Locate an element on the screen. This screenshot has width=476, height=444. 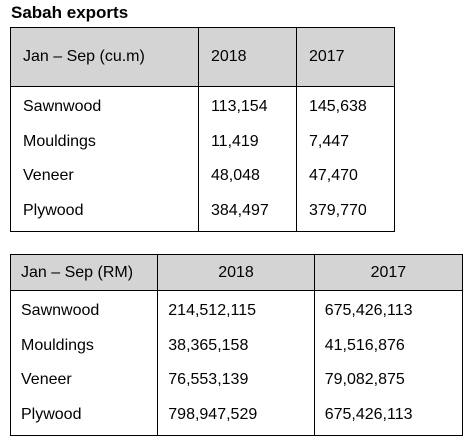
table-header-row: Jan – Sep (cu.m) 2018 2017 is located at coordinates (203, 57).